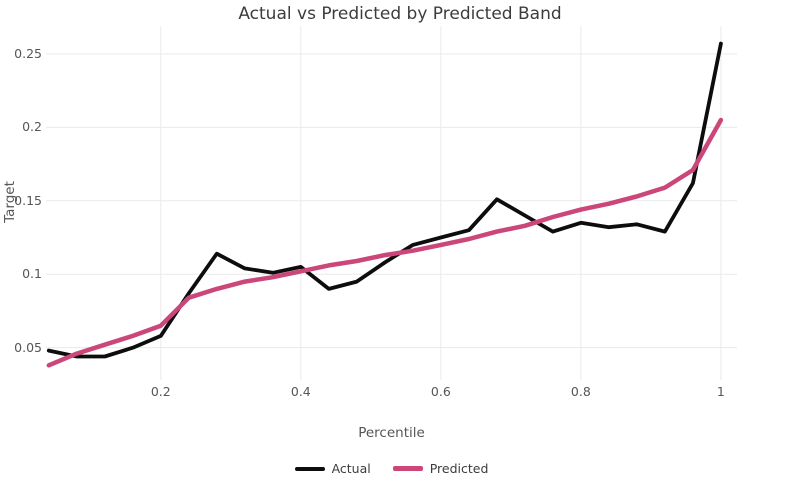 Image resolution: width=800 pixels, height=500 pixels. I want to click on y-tick-label: 0.1, so click(32, 274).